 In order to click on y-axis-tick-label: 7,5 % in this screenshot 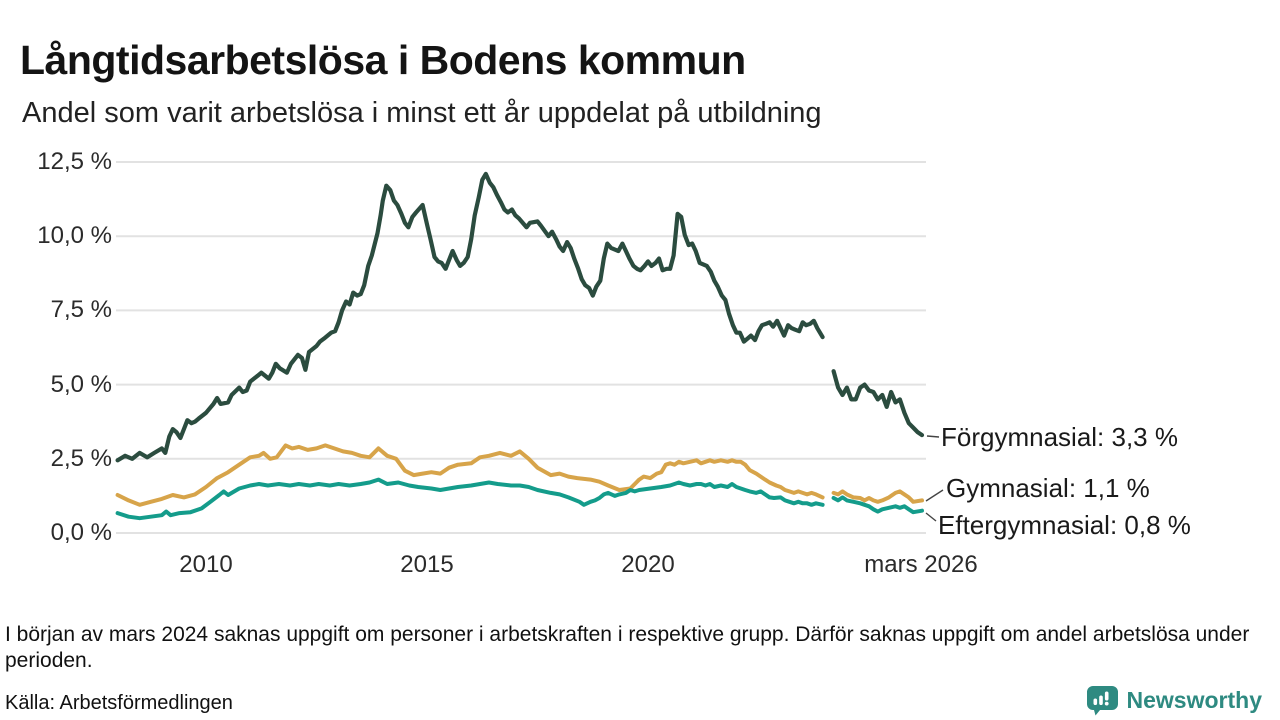, I will do `click(81, 310)`.